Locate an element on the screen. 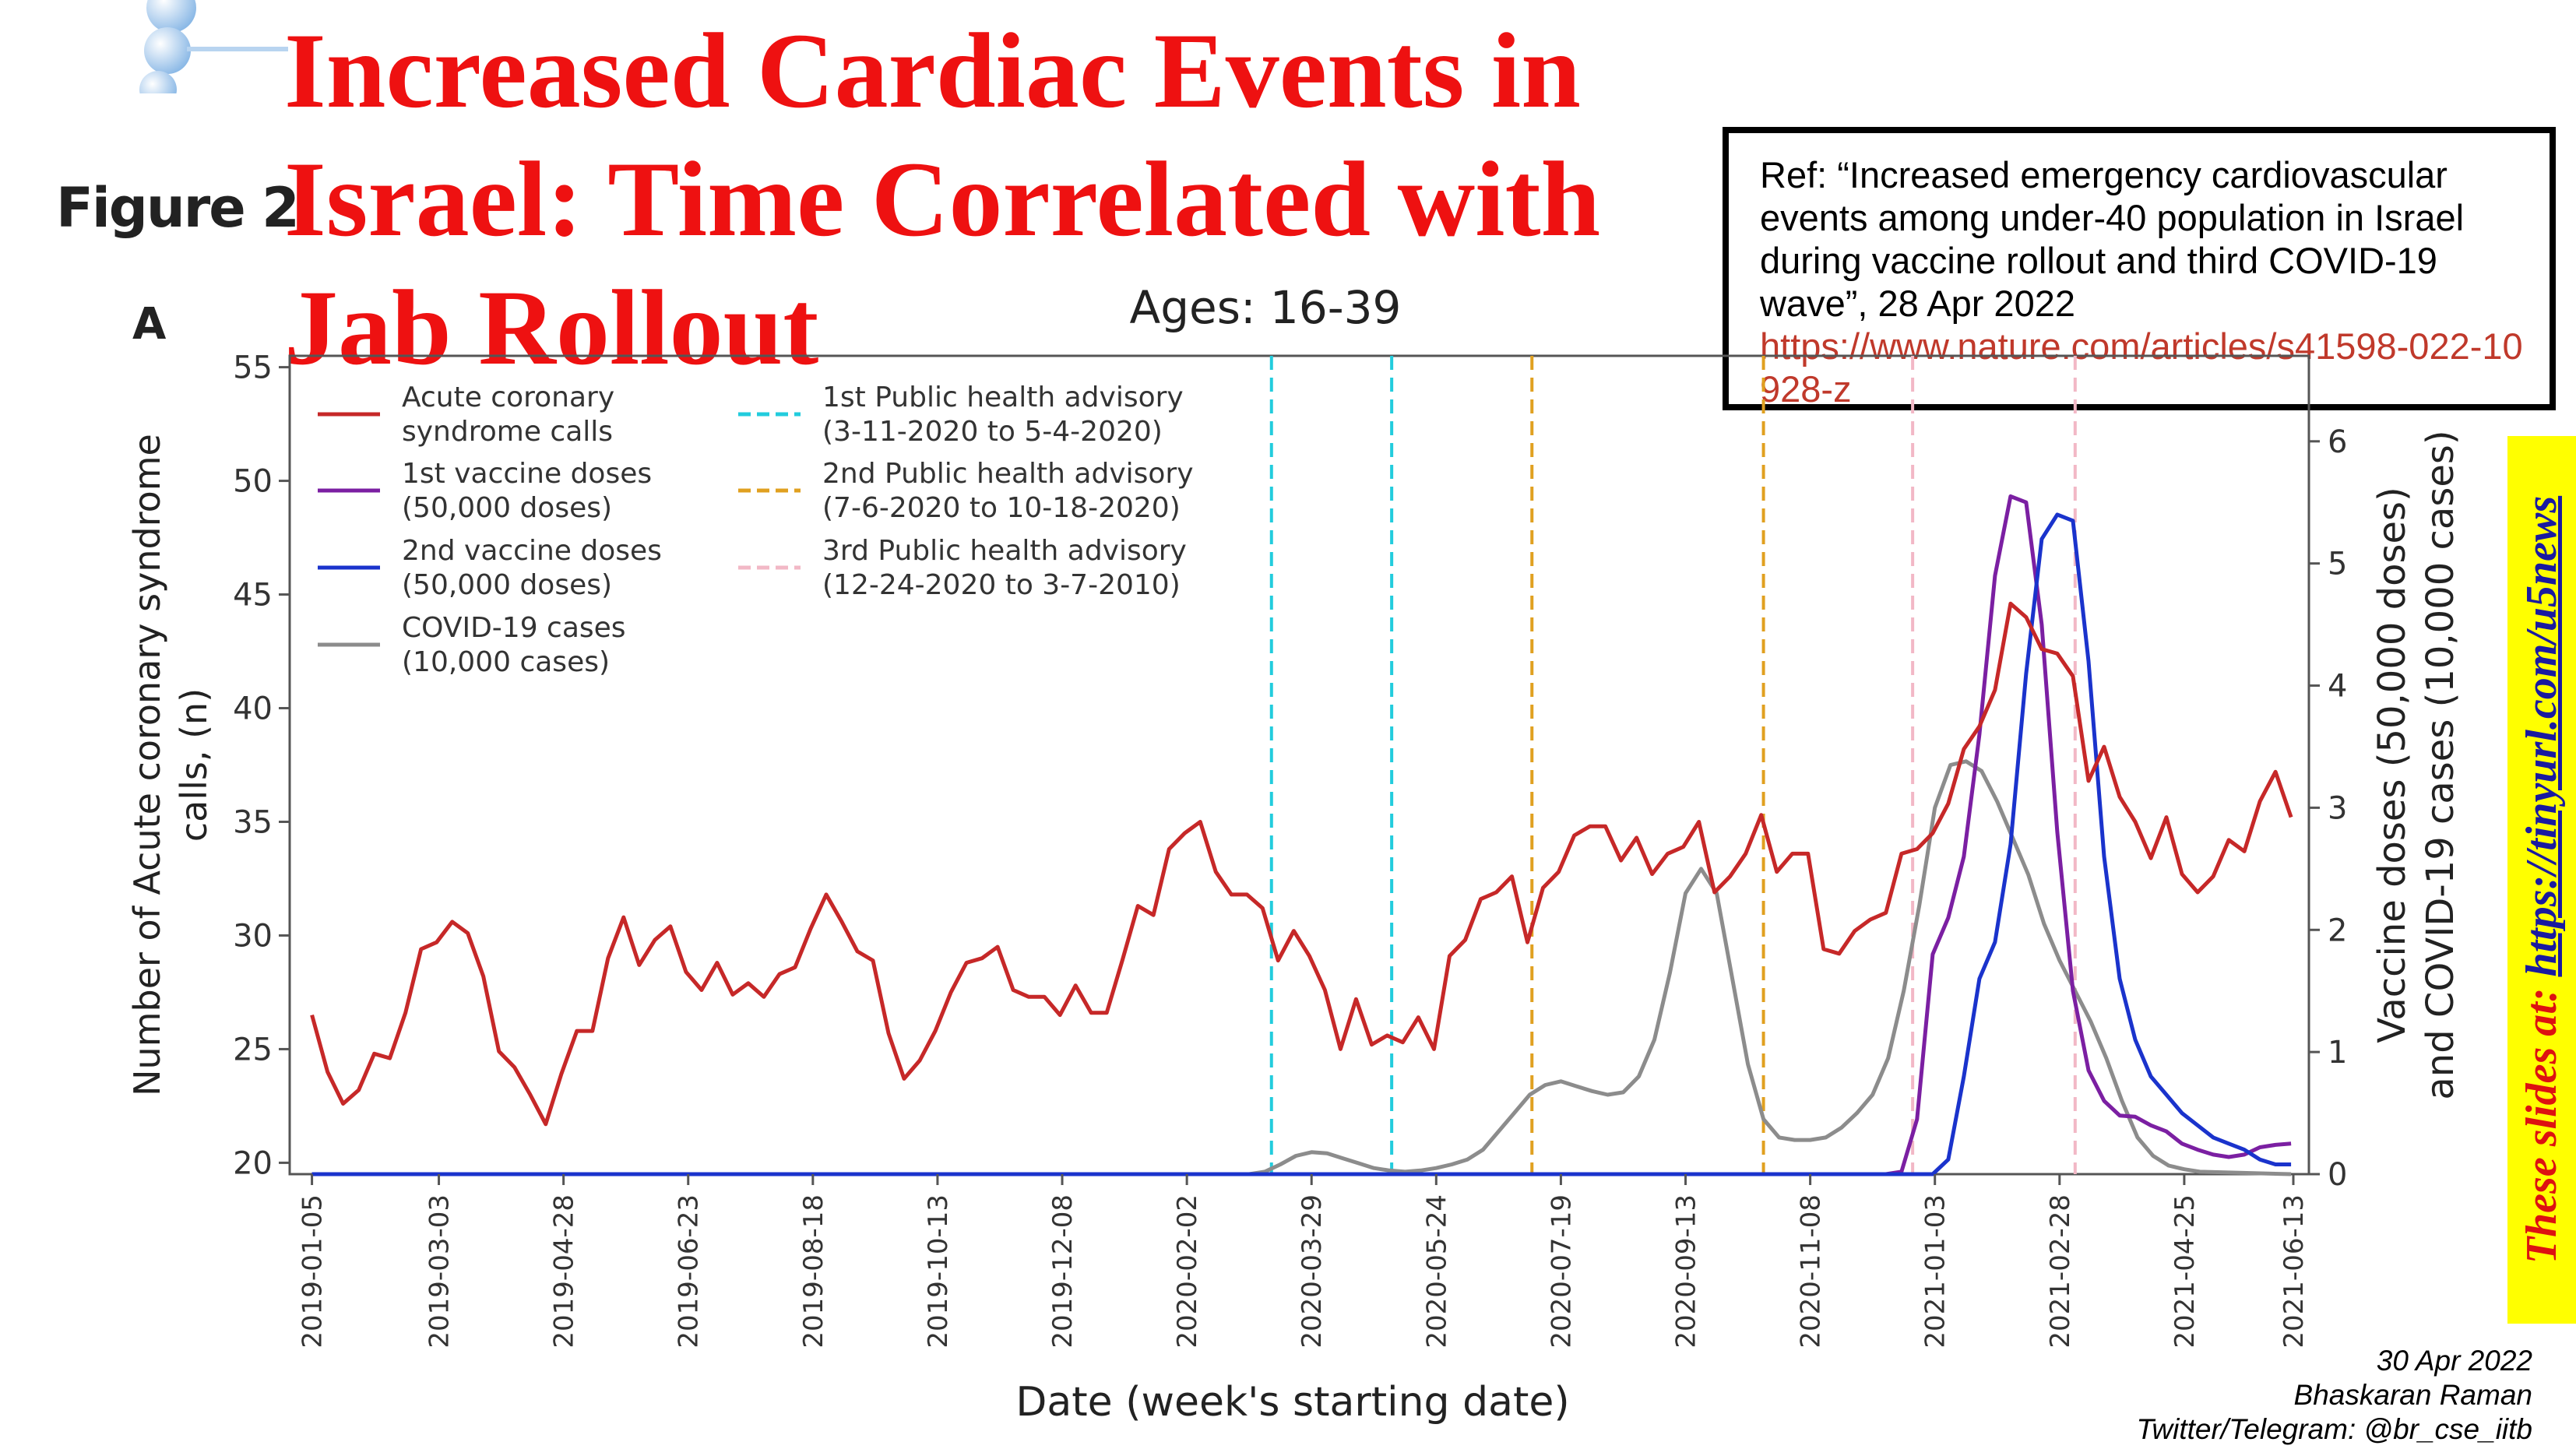 Image resolution: width=2576 pixels, height=1449 pixels. y2-tick-label: 5 is located at coordinates (2337, 564).